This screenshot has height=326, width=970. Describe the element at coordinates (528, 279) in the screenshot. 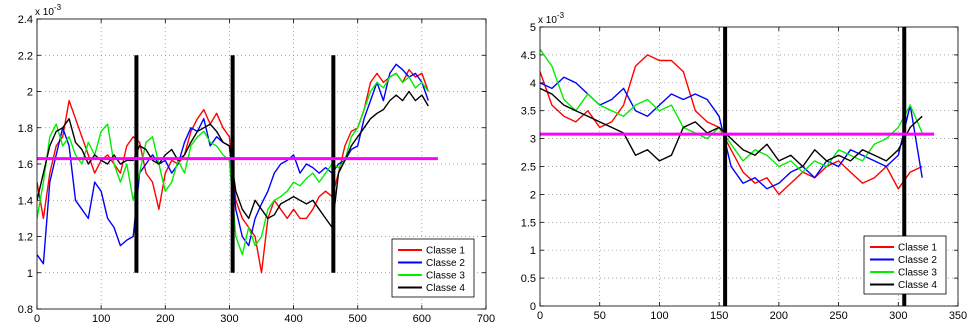

I see `y-tick-label: 0.5` at that location.